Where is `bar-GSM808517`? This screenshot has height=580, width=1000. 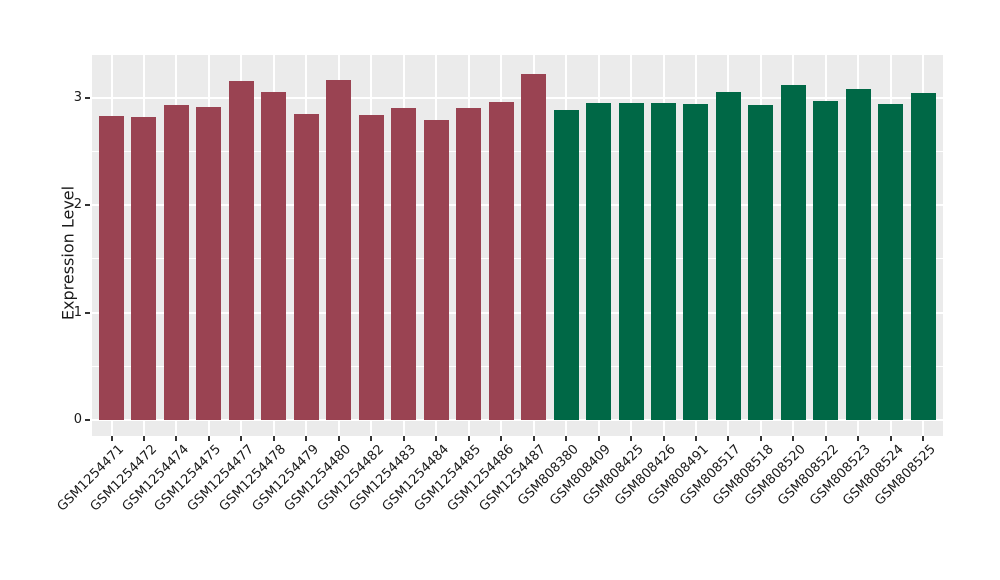 bar-GSM808517 is located at coordinates (728, 256).